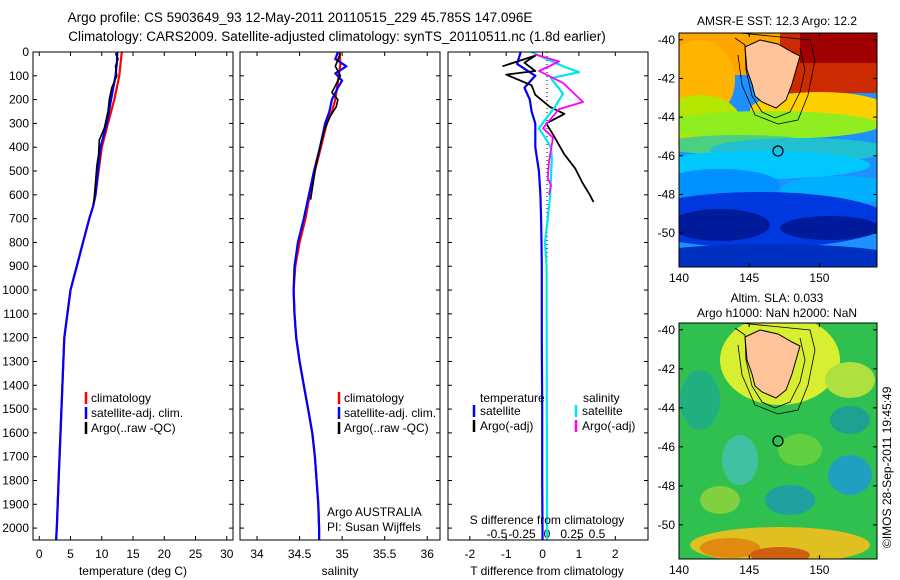  I want to click on x-tick-label: 34.5, so click(300, 554).